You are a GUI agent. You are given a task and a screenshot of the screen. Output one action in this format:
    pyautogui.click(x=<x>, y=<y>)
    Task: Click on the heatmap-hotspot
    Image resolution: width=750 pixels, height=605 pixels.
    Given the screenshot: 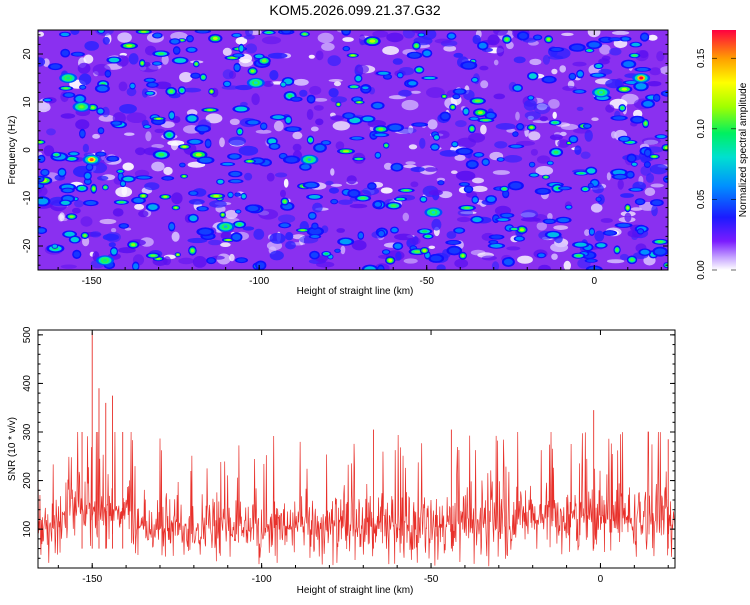 What is the action you would take?
    pyautogui.click(x=641, y=78)
    